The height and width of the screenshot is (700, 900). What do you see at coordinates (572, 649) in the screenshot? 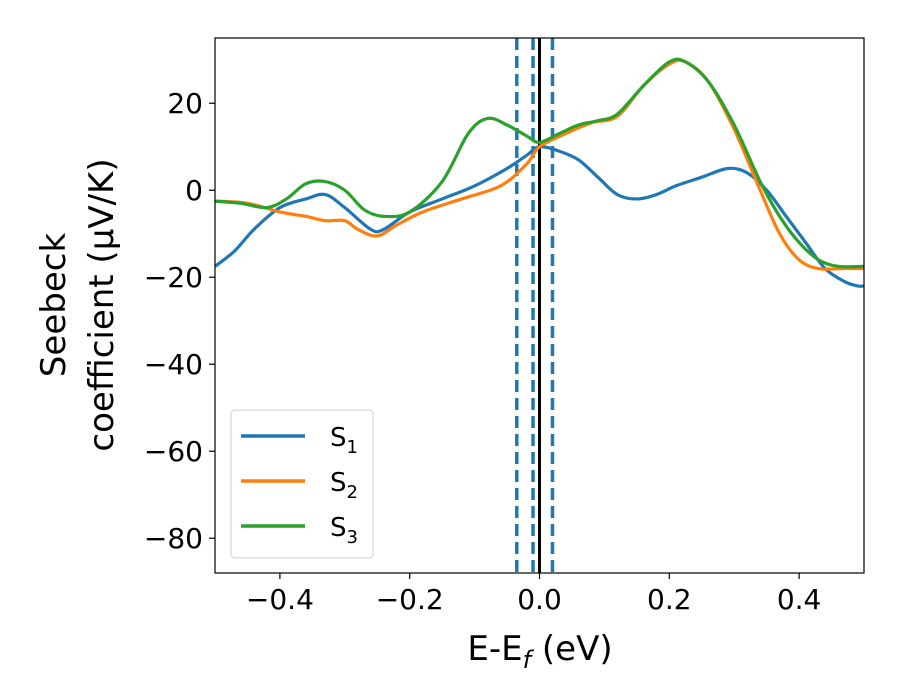
I see `x-axis-label-tail: (eV)` at bounding box center [572, 649].